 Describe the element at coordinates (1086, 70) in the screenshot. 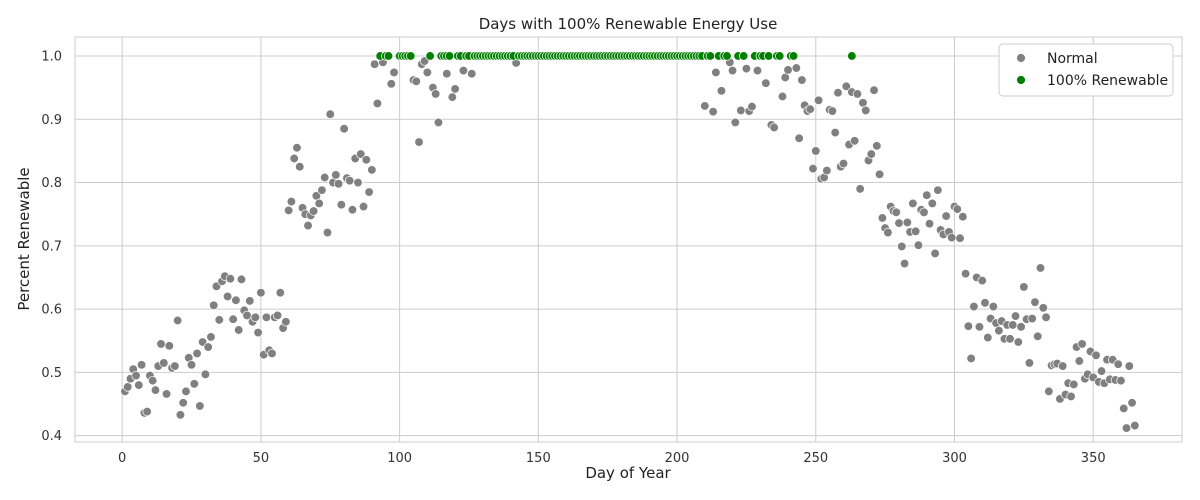

I see `legend: Normal 100% Renewable` at that location.